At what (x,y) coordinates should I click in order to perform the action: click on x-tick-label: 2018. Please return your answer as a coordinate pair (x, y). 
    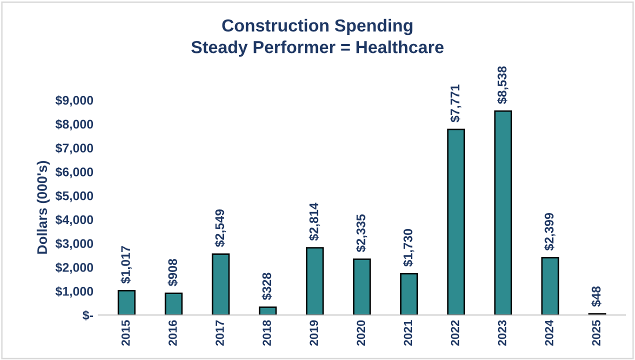
    Looking at the image, I should click on (267, 333).